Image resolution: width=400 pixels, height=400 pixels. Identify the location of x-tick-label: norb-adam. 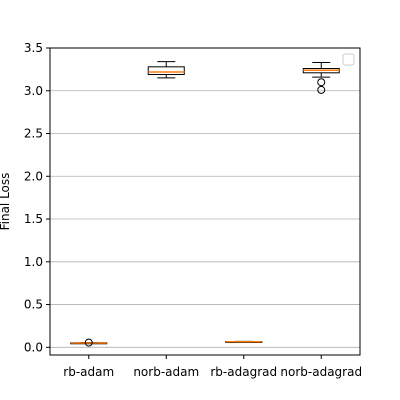
(166, 372).